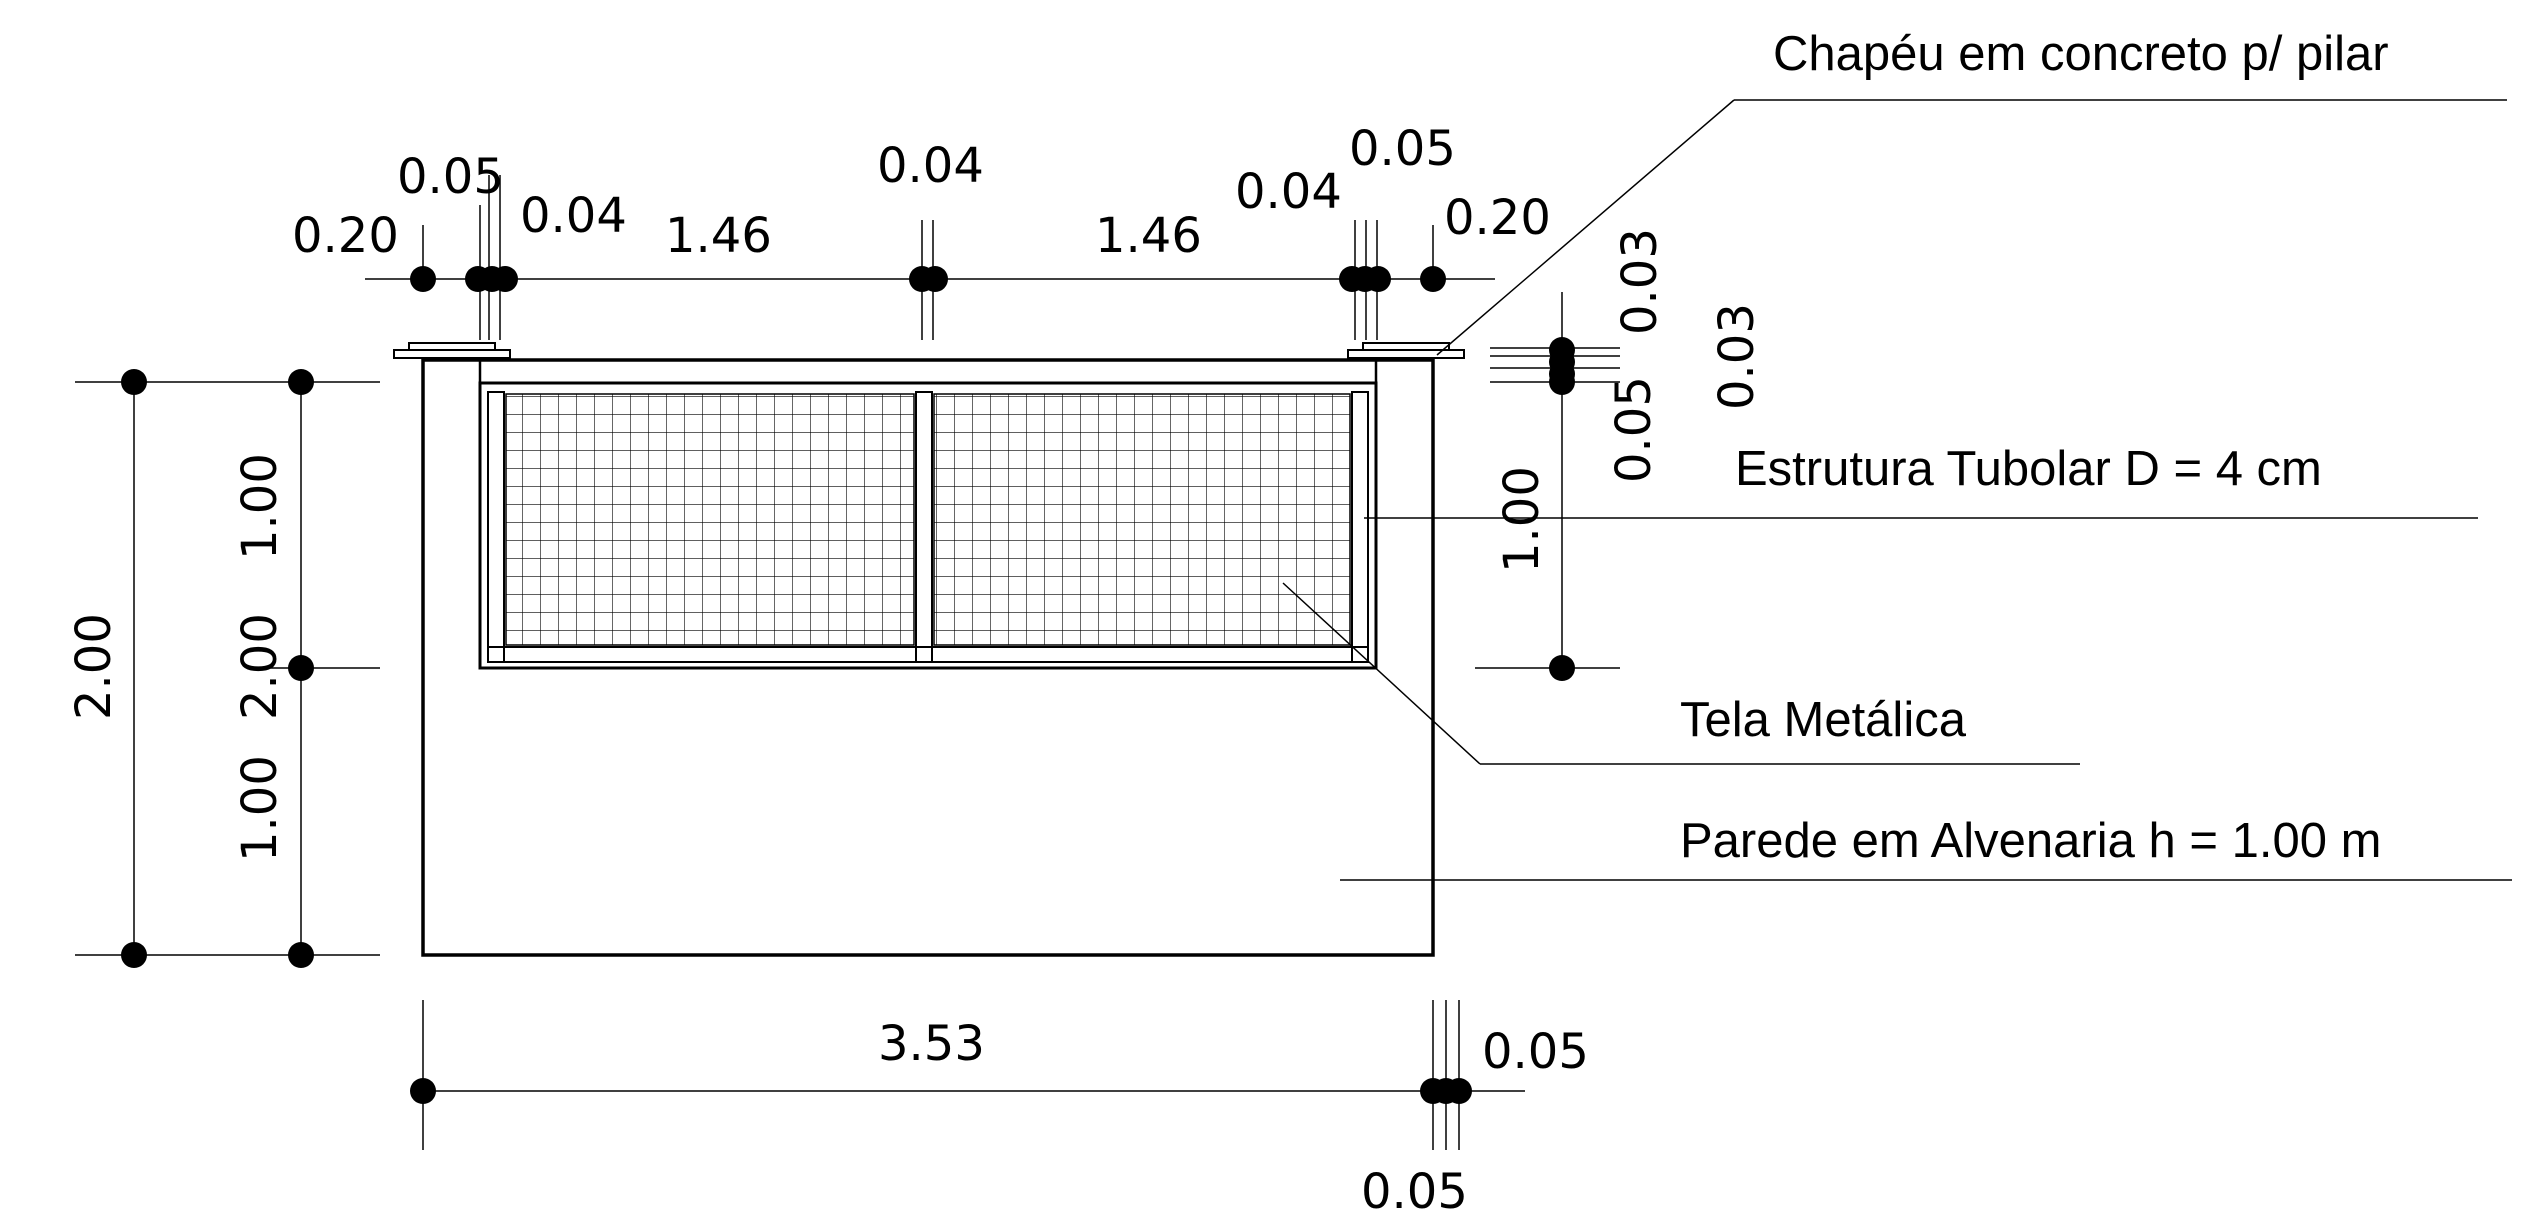 Image resolution: width=2527 pixels, height=1223 pixels. What do you see at coordinates (1497, 218) in the screenshot?
I see `dim-top-right-020: 0.20` at bounding box center [1497, 218].